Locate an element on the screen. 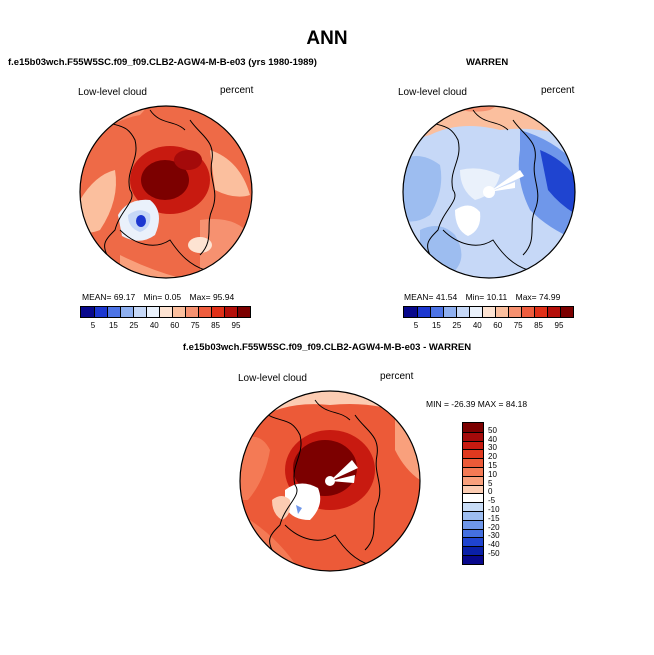 This screenshot has height=655, width=654. colorbar-tick-label: -5 is located at coordinates (492, 501).